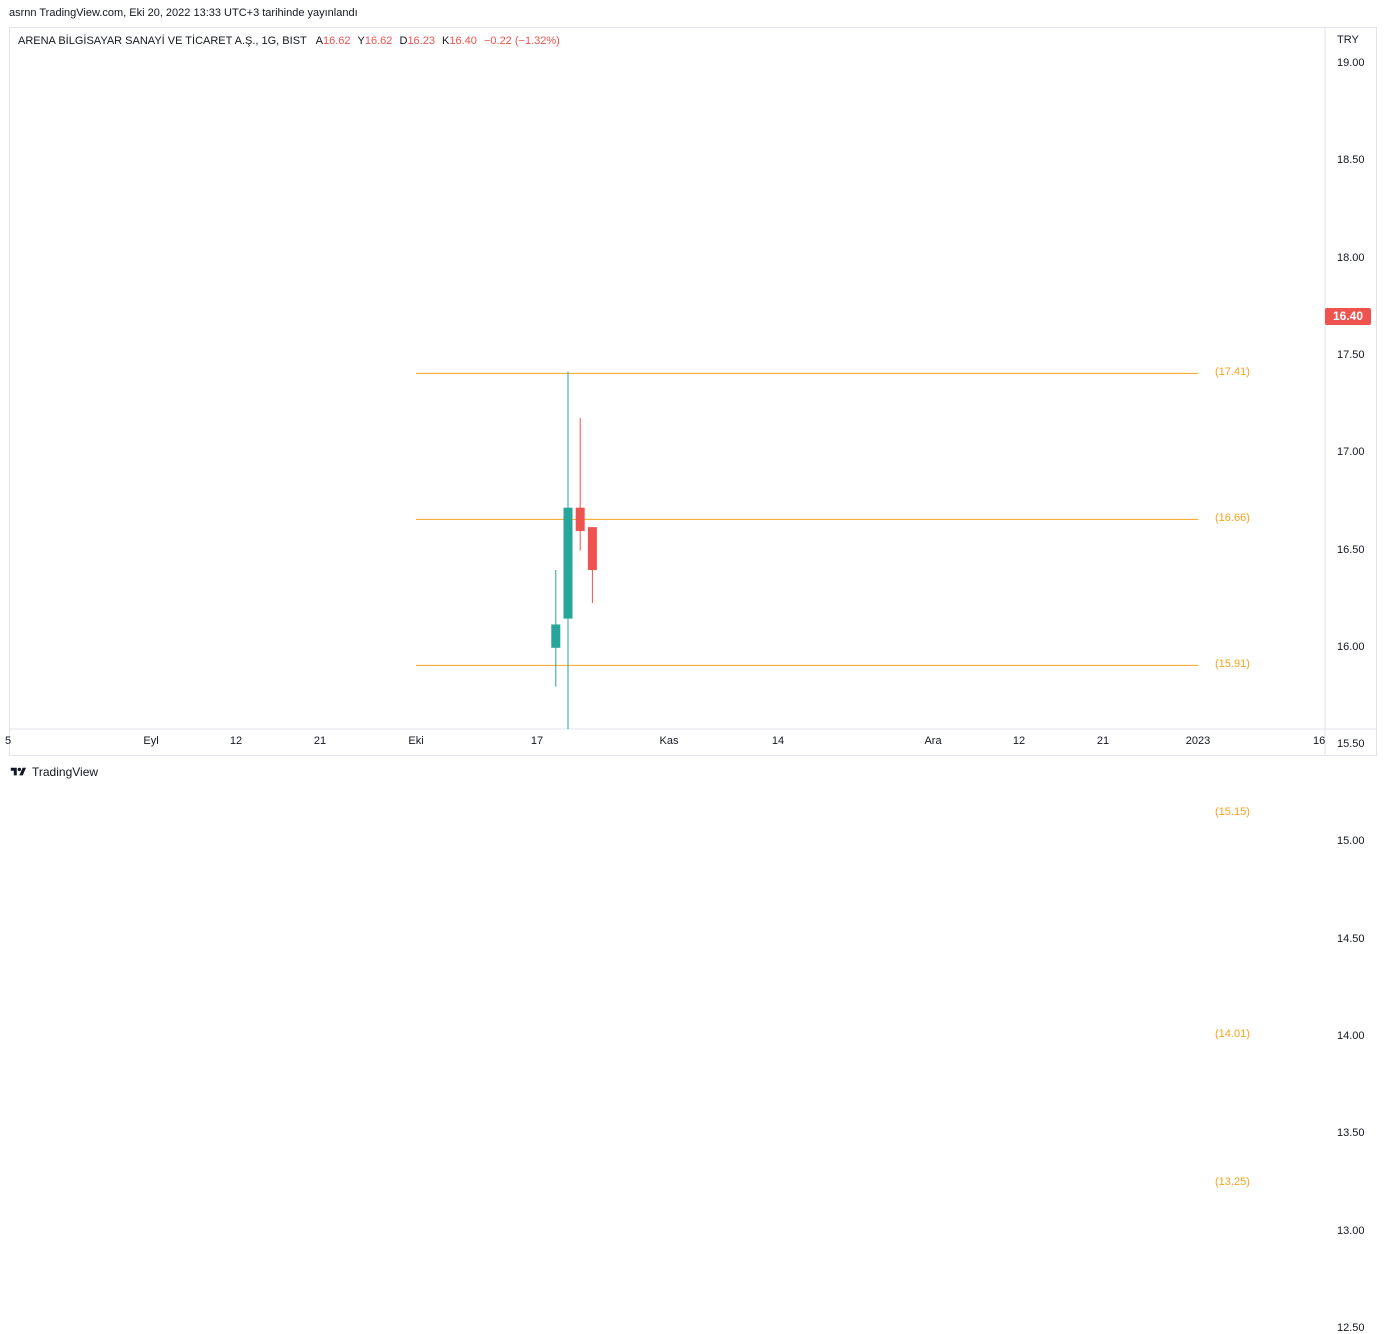  Describe the element at coordinates (1232, 1034) in the screenshot. I see `fib-level-label: (14.01)` at that location.